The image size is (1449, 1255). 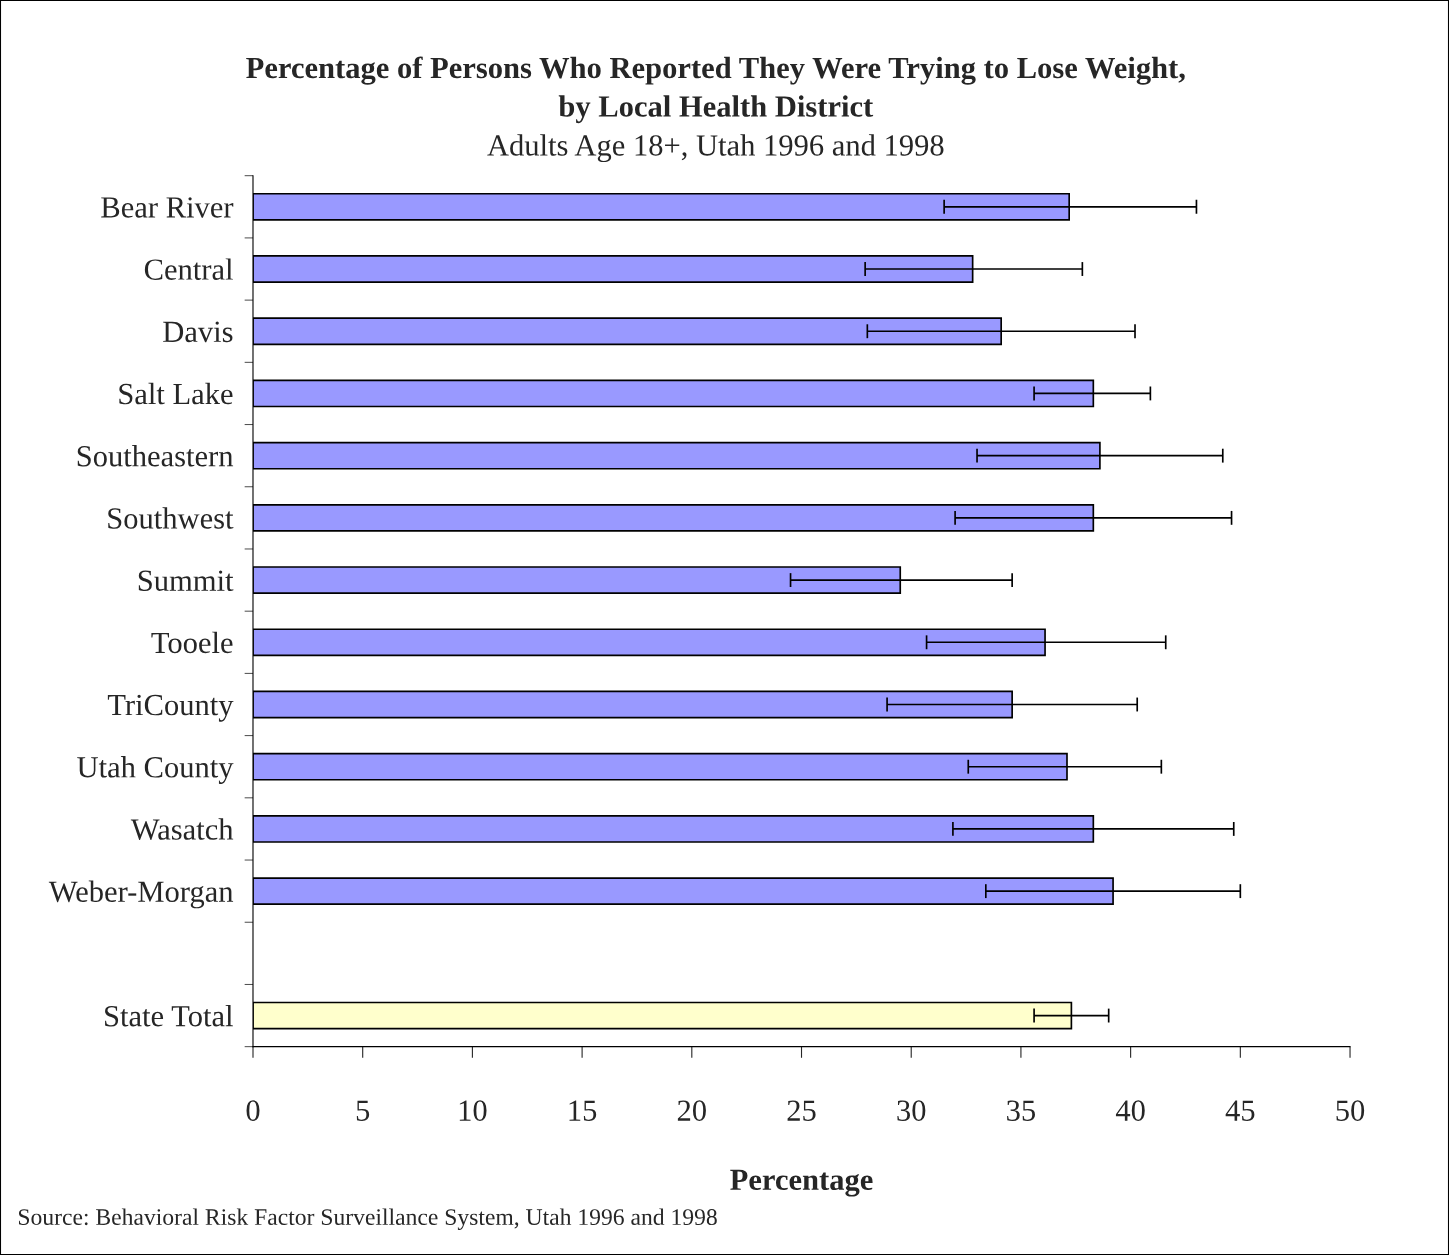 I want to click on y-tick-label: Bear River, so click(x=167, y=207).